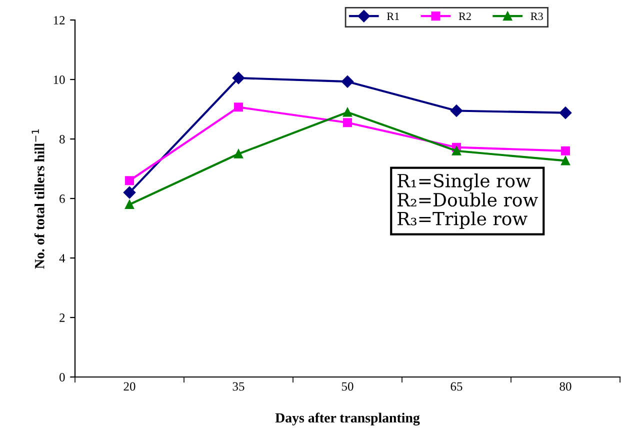 The height and width of the screenshot is (437, 621). Describe the element at coordinates (62, 198) in the screenshot. I see `y-tick-label: 6` at that location.